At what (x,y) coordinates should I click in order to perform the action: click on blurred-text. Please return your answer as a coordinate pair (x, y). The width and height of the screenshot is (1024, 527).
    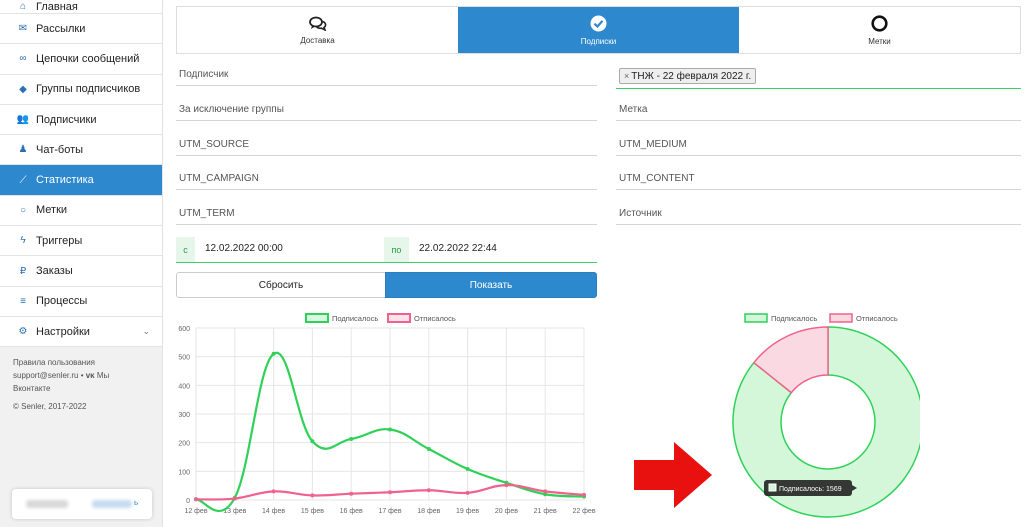
    Looking at the image, I should click on (47, 504).